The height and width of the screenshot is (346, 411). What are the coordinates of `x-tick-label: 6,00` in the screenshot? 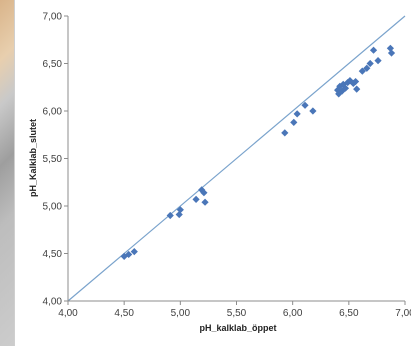 It's located at (293, 313).